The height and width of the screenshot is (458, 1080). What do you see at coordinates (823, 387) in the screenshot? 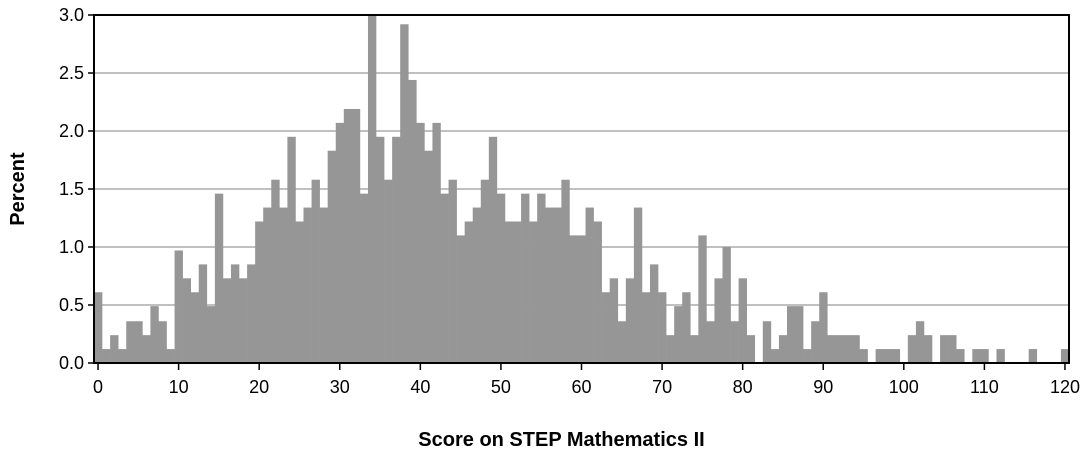
I see `x-tick-label: 90` at bounding box center [823, 387].